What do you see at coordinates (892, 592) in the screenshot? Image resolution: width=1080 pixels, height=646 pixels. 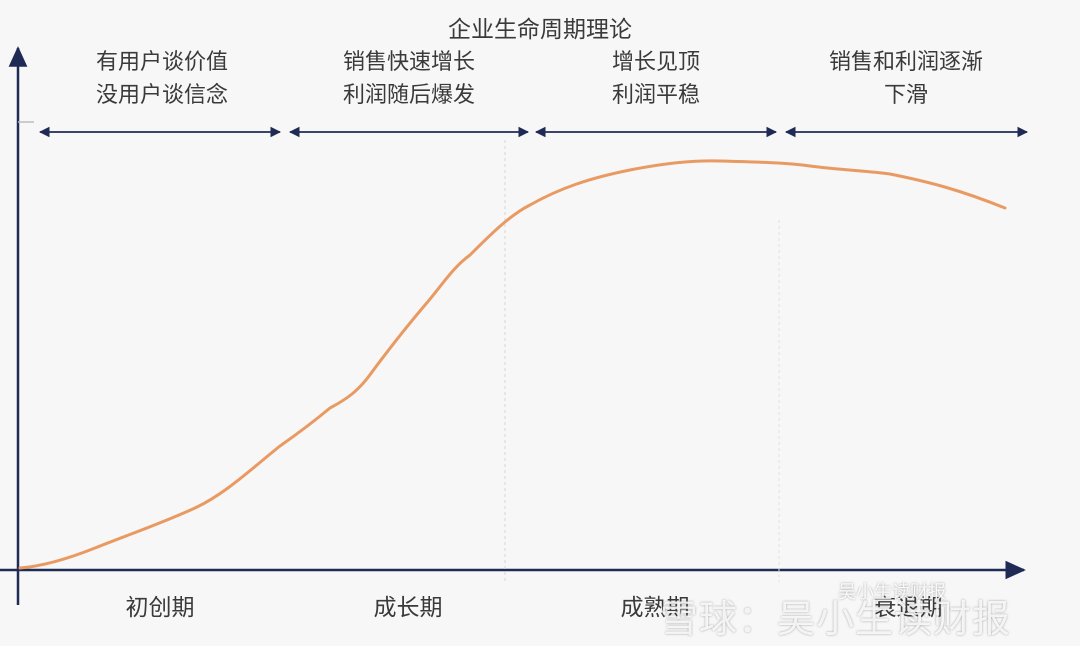 I see `watermark-small: 吴小生读财报` at bounding box center [892, 592].